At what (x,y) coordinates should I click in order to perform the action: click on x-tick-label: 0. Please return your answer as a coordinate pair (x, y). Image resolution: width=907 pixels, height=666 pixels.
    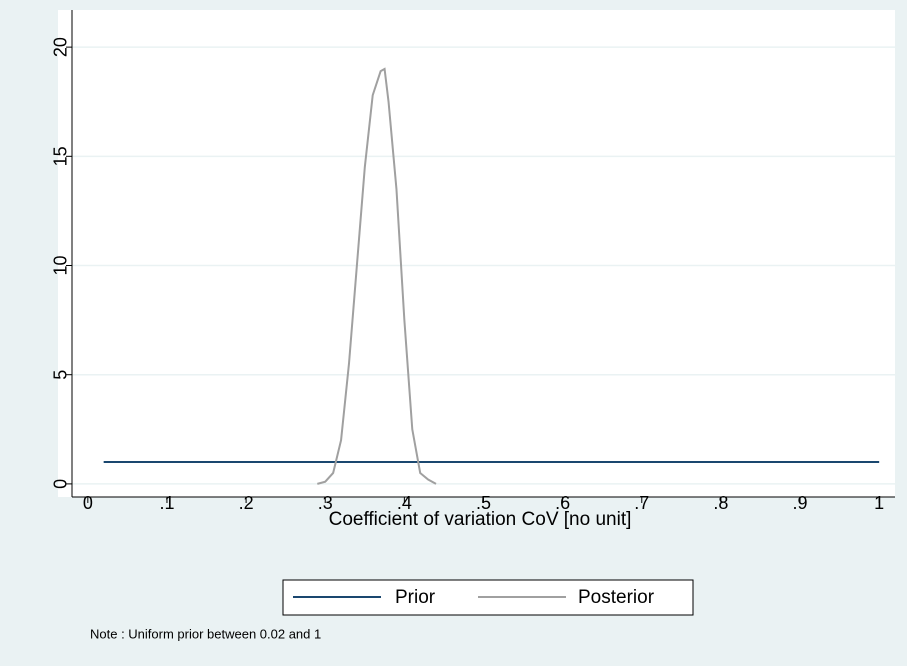
    Looking at the image, I should click on (88, 503).